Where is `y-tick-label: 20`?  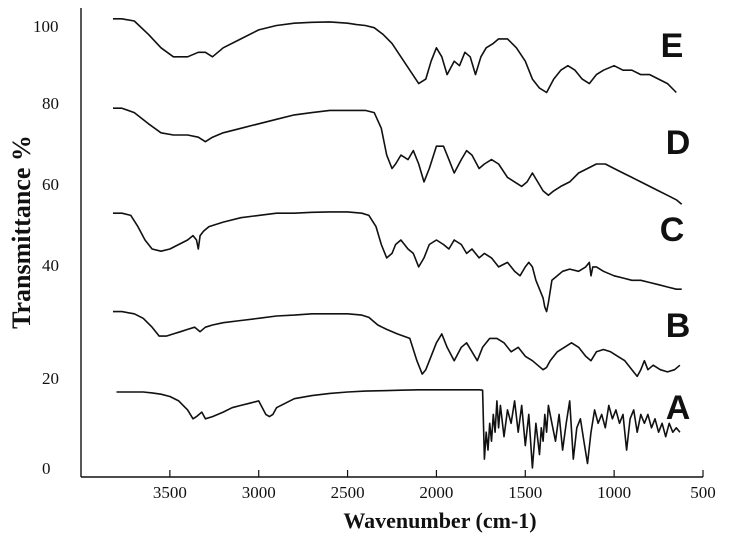 y-tick-label: 20 is located at coordinates (50, 378).